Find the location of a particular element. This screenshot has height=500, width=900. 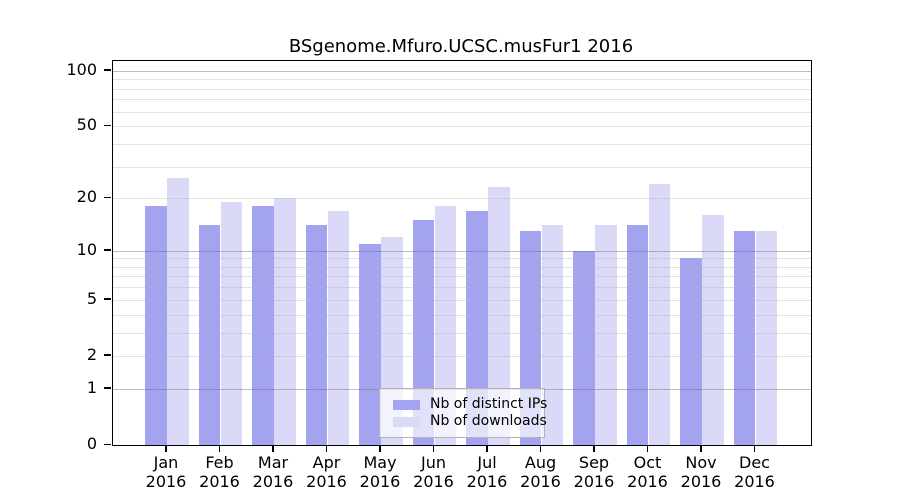

x-axis-tick-jun is located at coordinates (433, 449).